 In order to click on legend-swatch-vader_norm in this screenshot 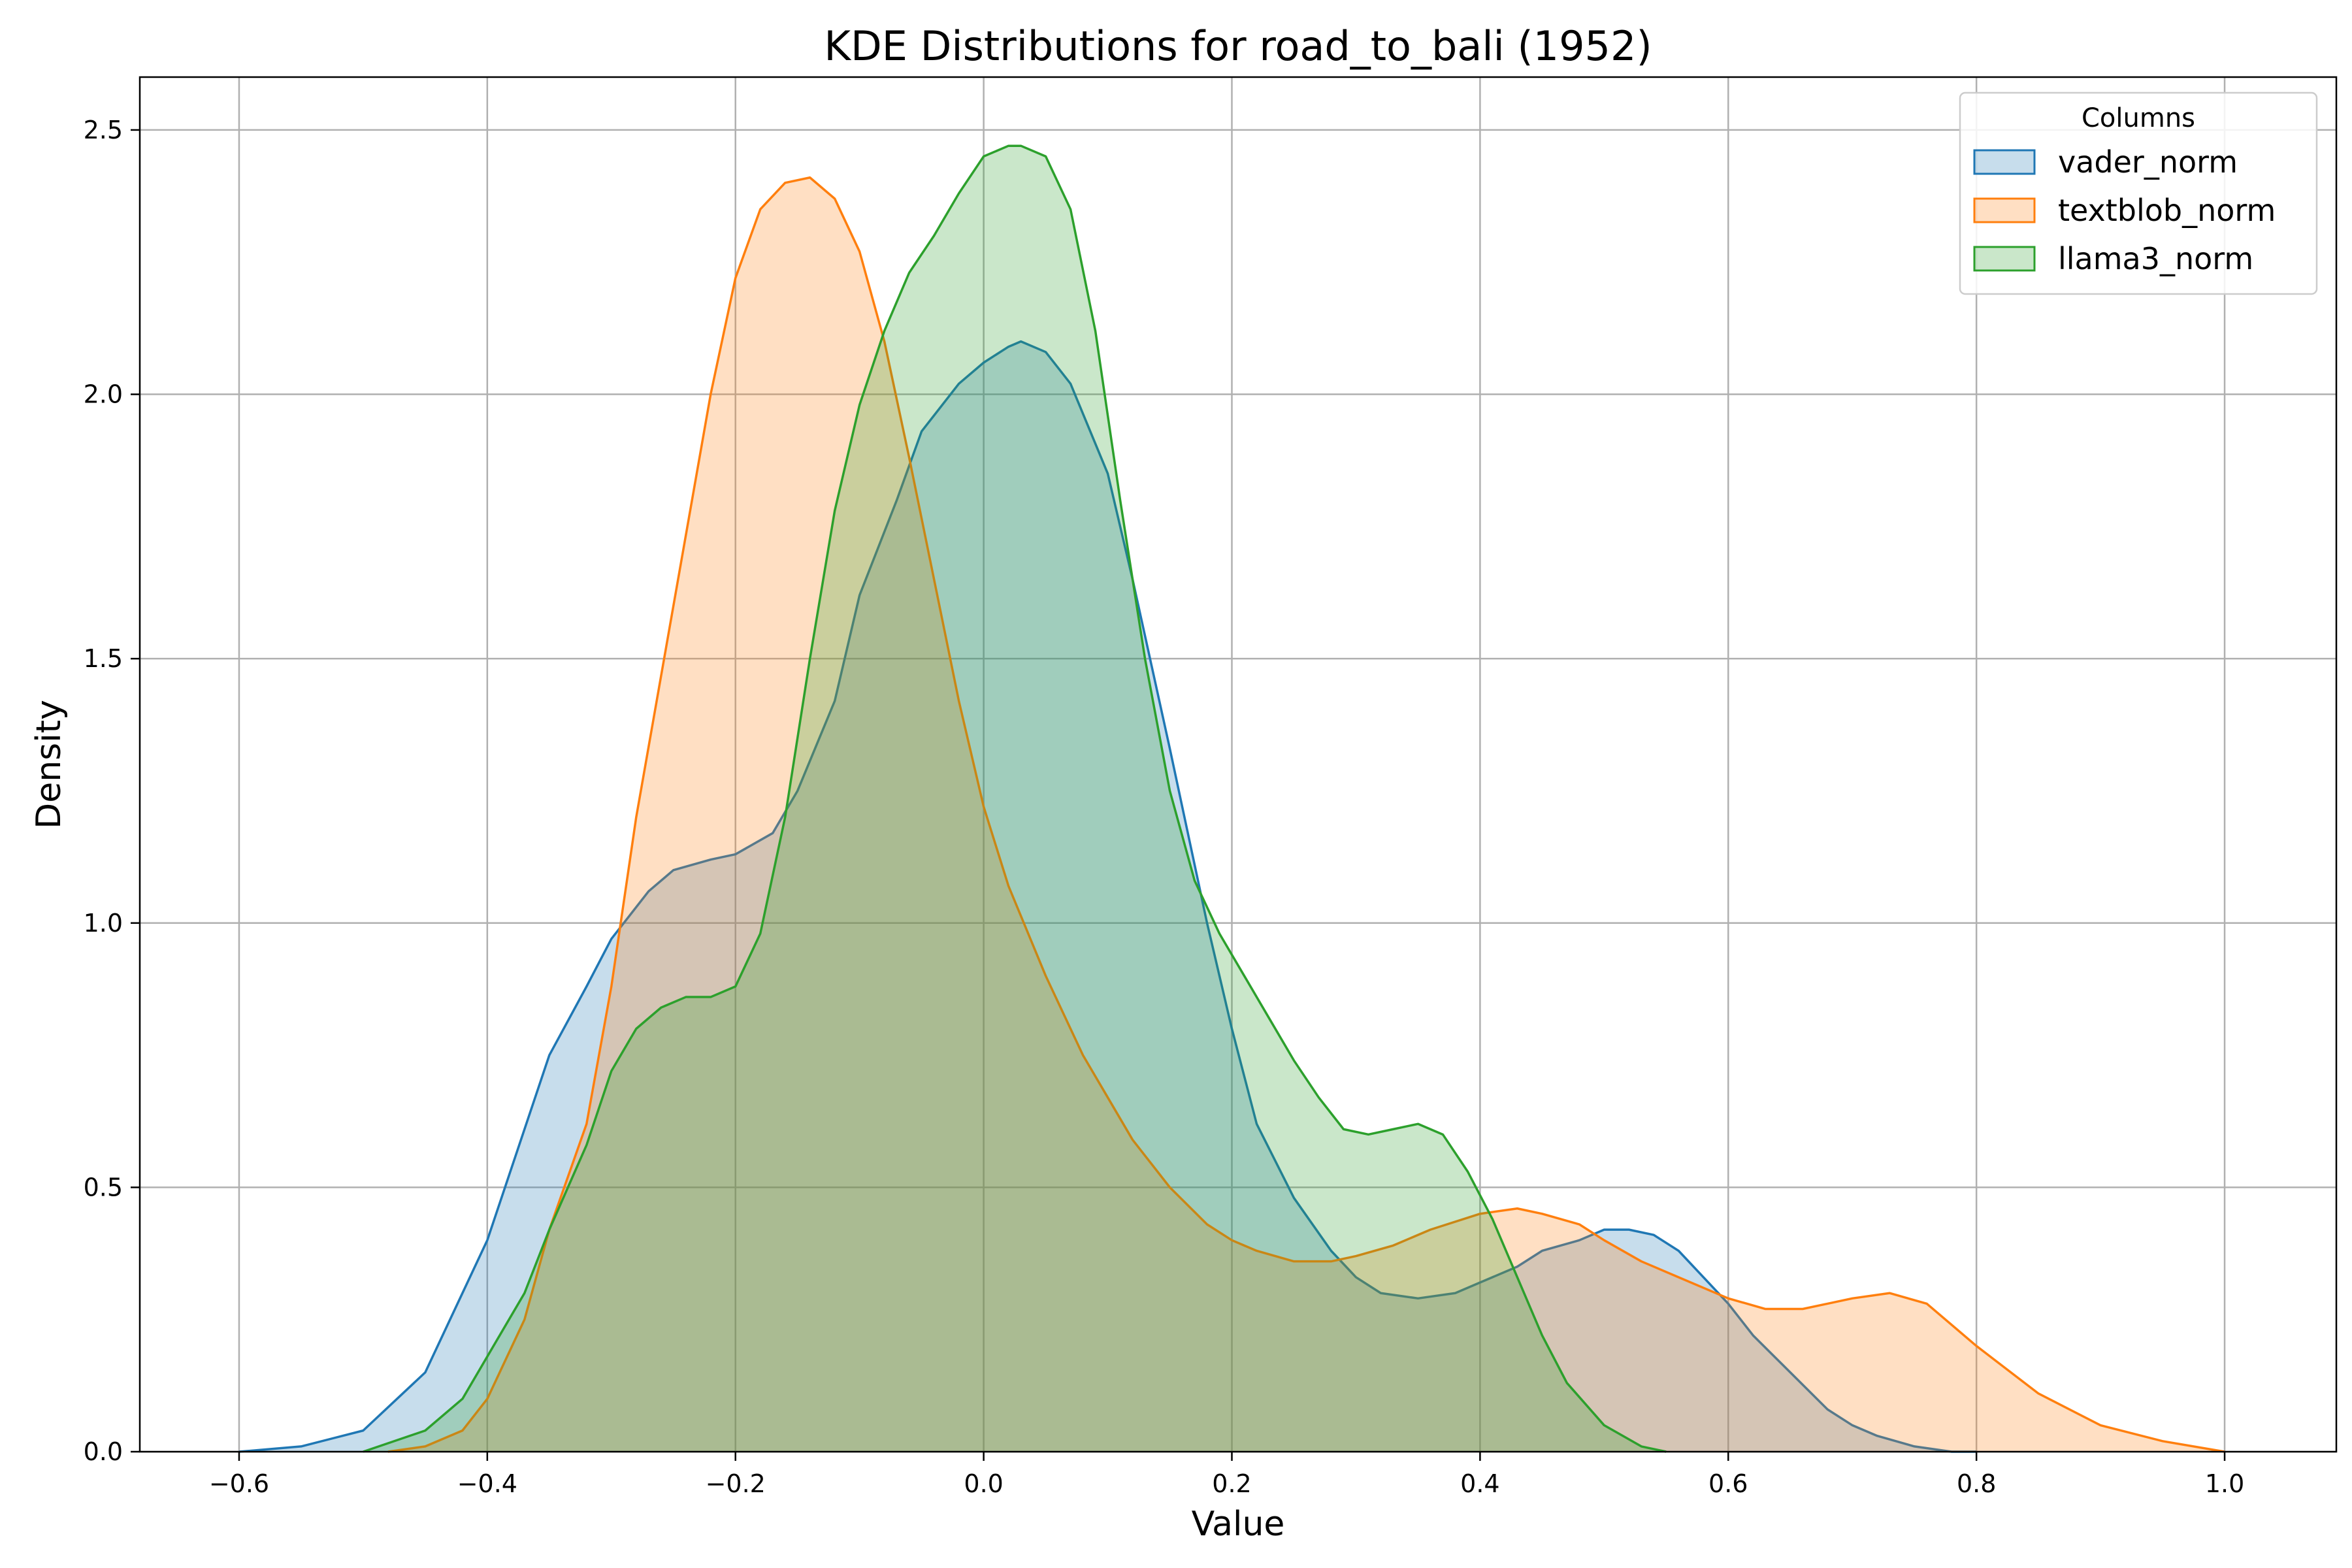, I will do `click(2004, 162)`.